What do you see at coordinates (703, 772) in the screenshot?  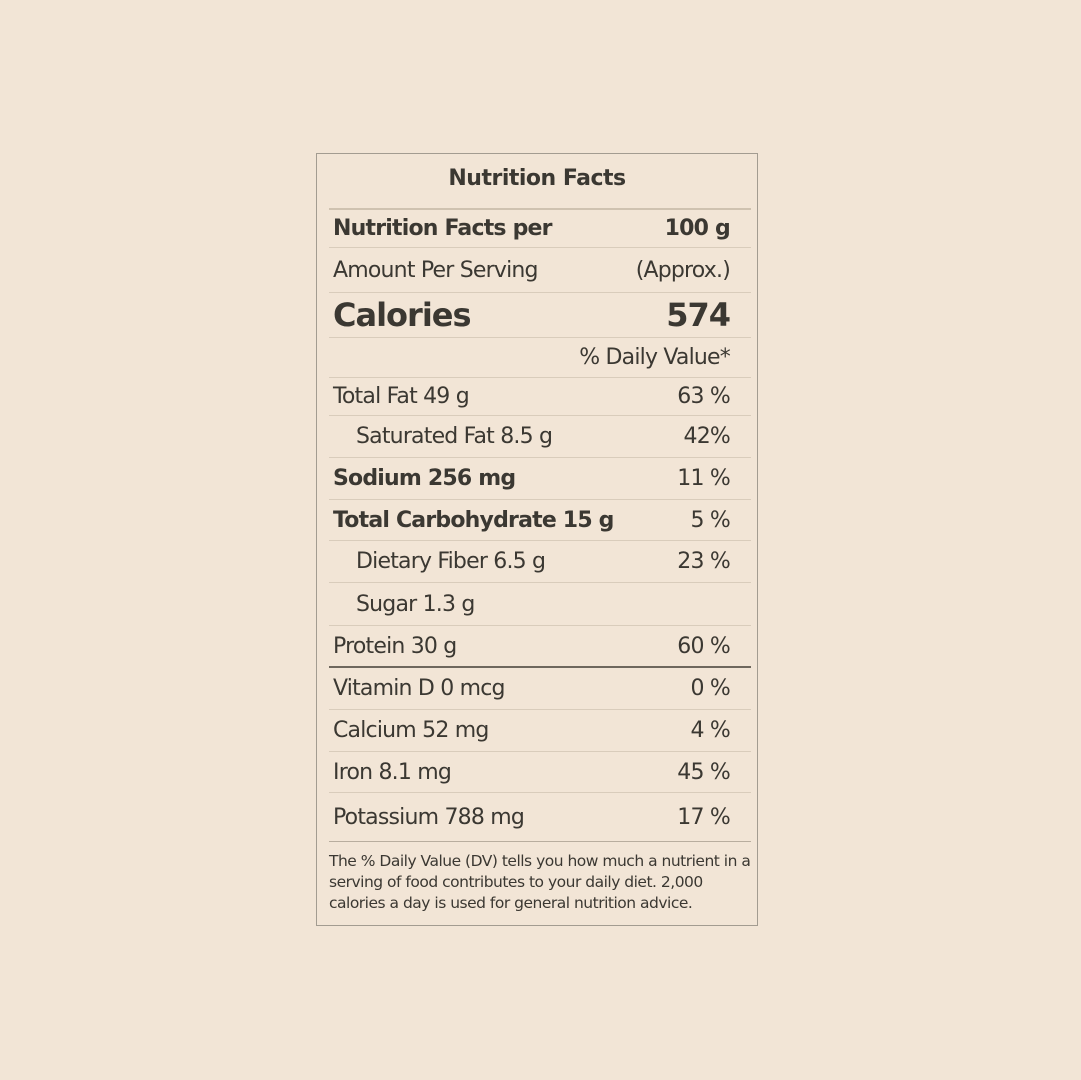 I see `nutrient-dv: 45 %` at bounding box center [703, 772].